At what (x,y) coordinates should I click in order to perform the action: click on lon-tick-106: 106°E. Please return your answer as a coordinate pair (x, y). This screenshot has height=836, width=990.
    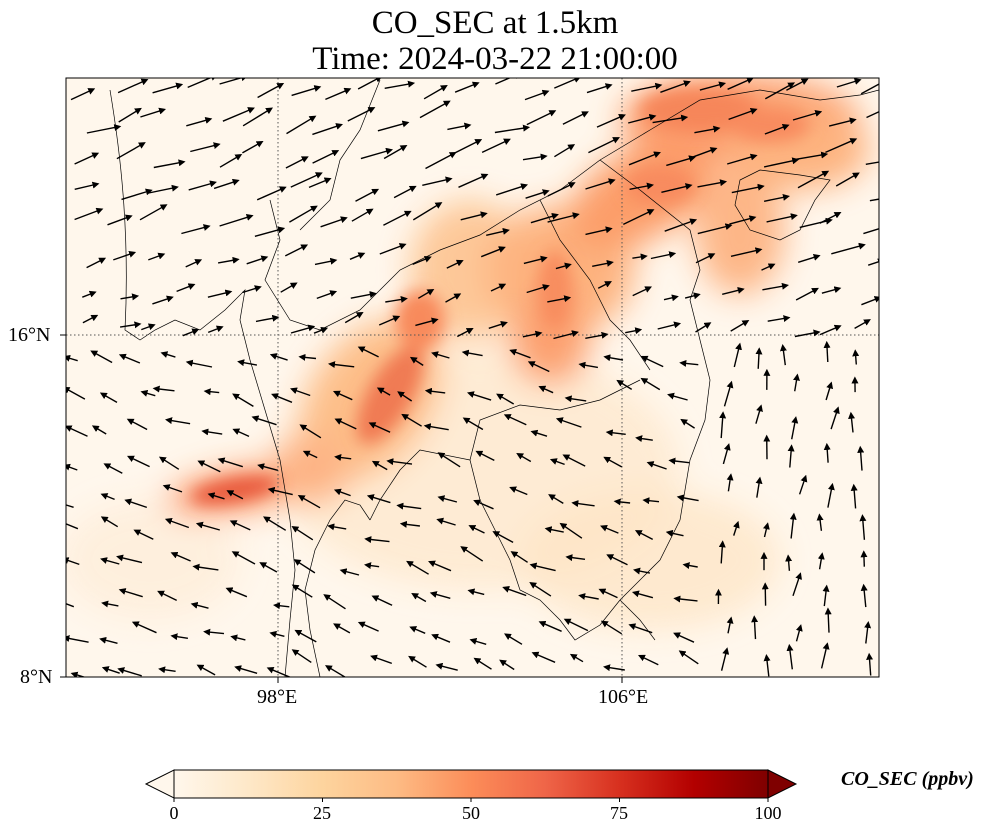
    Looking at the image, I should click on (623, 697).